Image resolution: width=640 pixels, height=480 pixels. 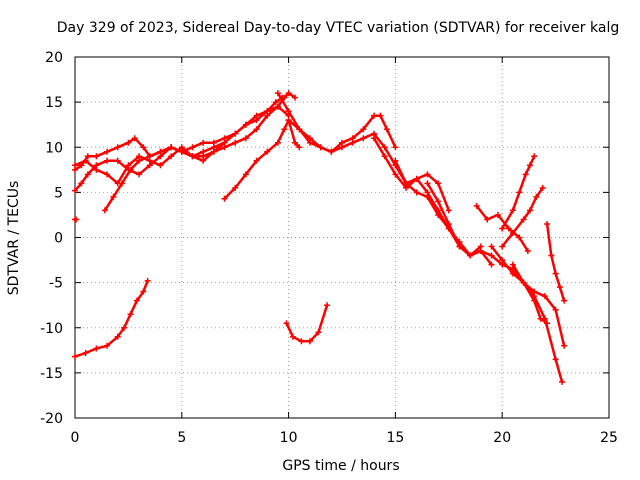 I want to click on x-axis-label: GPS time / hours, so click(x=340, y=466).